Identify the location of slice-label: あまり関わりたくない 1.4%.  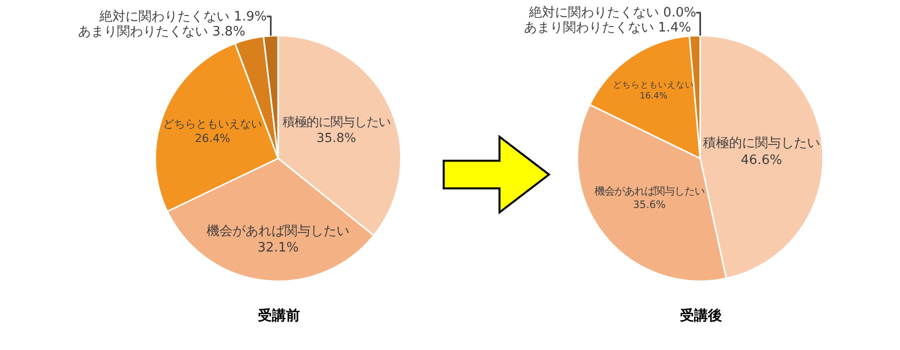
(608, 28).